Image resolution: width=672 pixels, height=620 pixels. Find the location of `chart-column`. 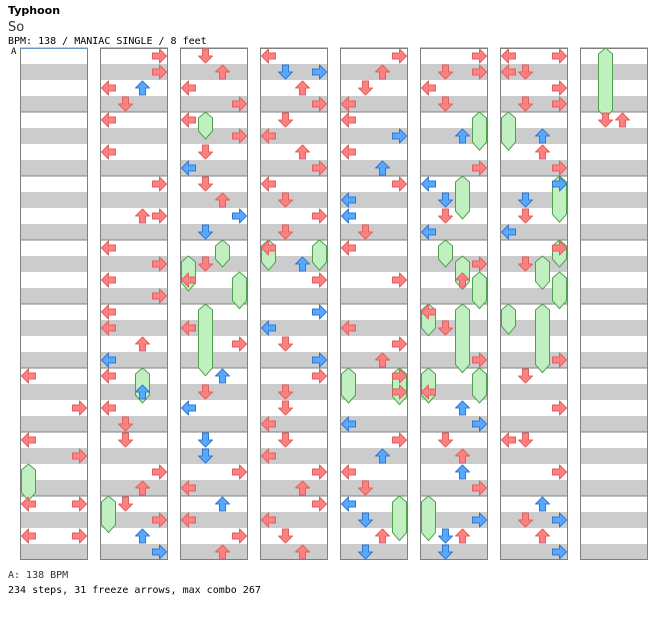

chart-column is located at coordinates (374, 303).